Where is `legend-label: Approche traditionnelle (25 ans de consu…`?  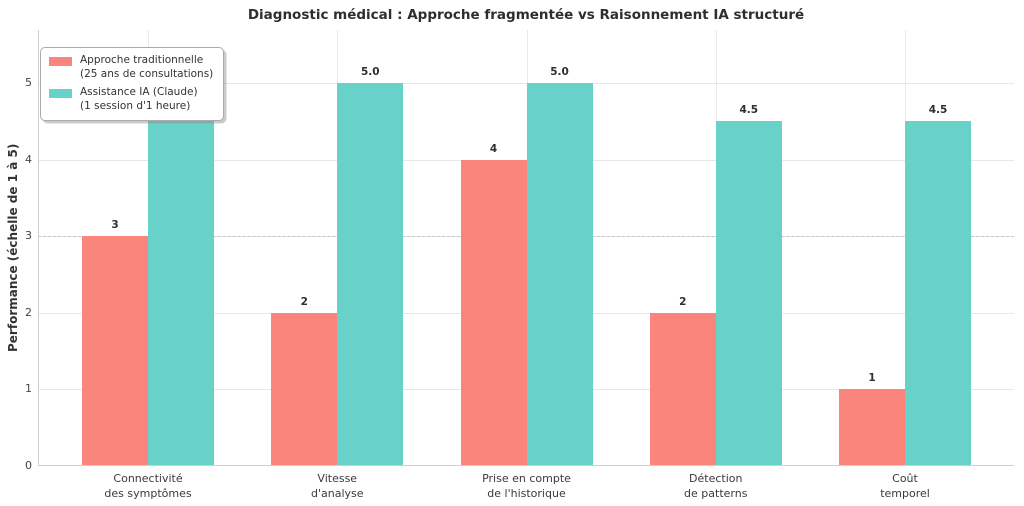 legend-label: Approche traditionnelle (25 ans de consu… is located at coordinates (147, 67).